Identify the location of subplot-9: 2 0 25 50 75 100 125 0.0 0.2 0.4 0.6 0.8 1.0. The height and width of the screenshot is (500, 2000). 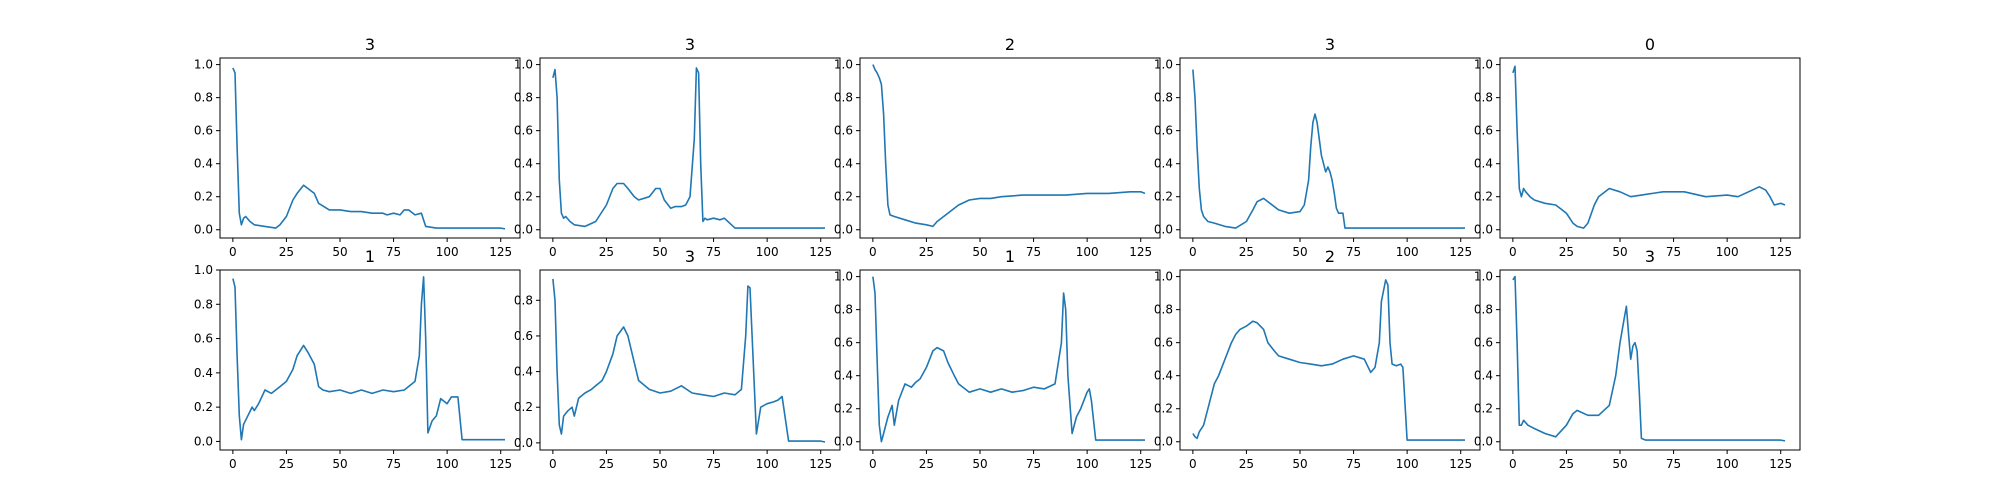
(1317, 359).